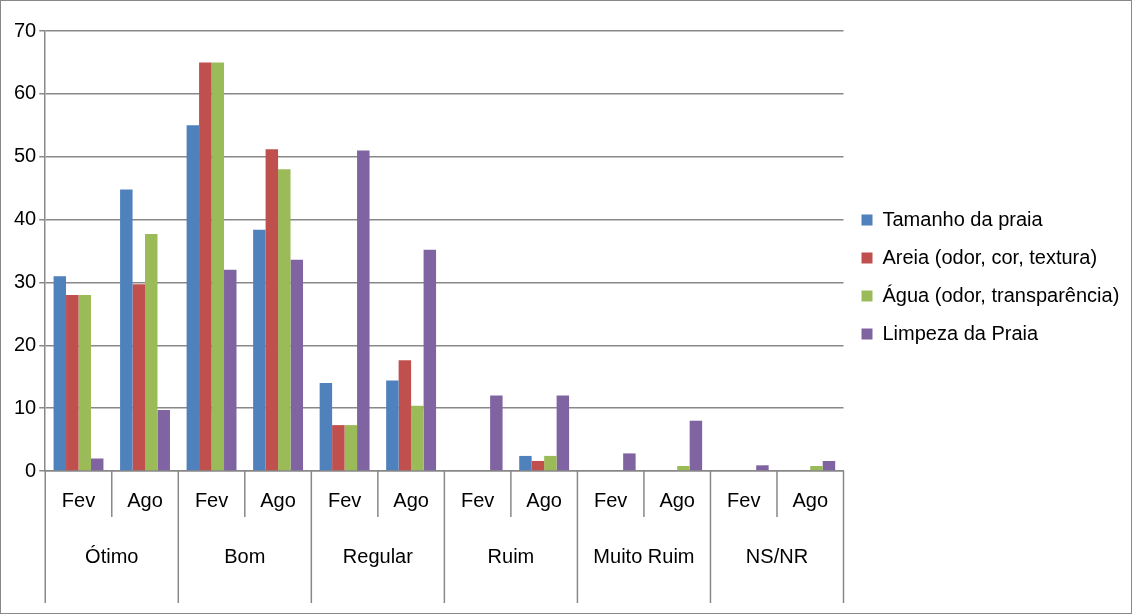  Describe the element at coordinates (25, 343) in the screenshot. I see `y-tick-label: 20` at that location.